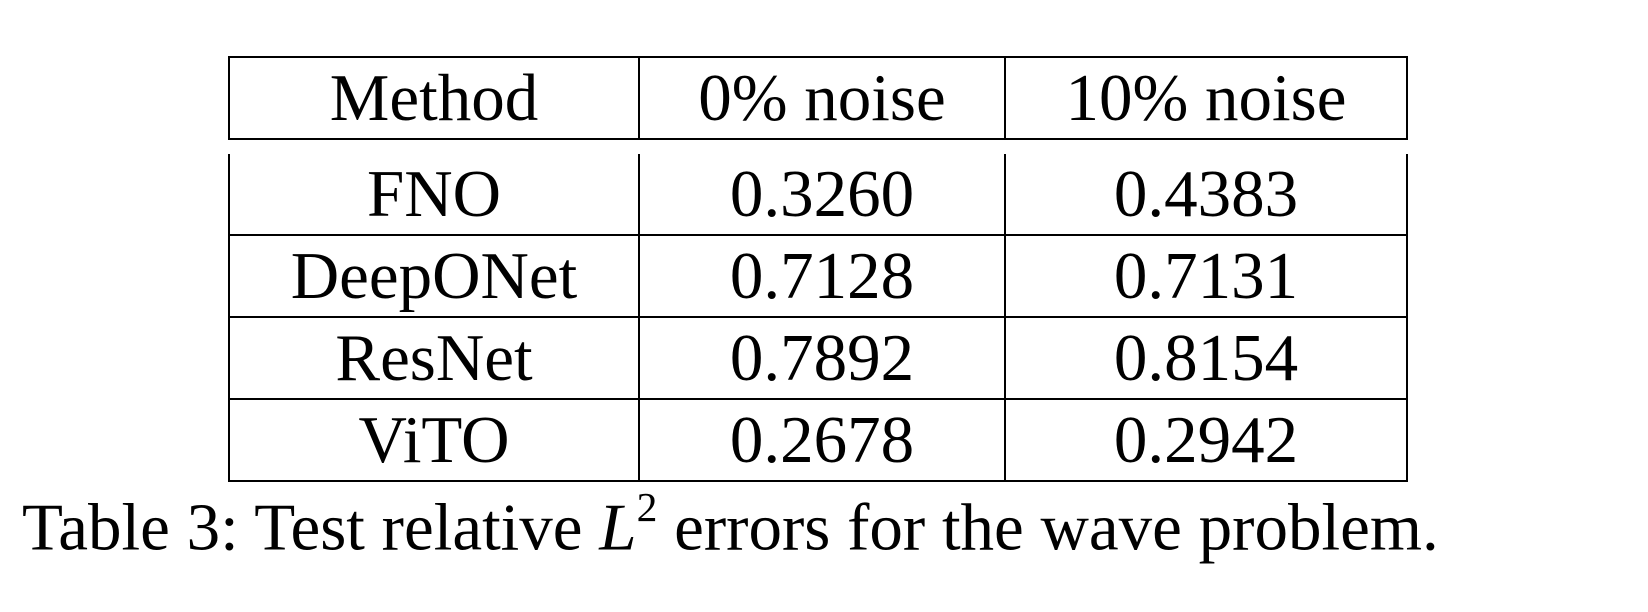 The width and height of the screenshot is (1648, 612). What do you see at coordinates (434, 359) in the screenshot?
I see `method-cell: ResNet` at bounding box center [434, 359].